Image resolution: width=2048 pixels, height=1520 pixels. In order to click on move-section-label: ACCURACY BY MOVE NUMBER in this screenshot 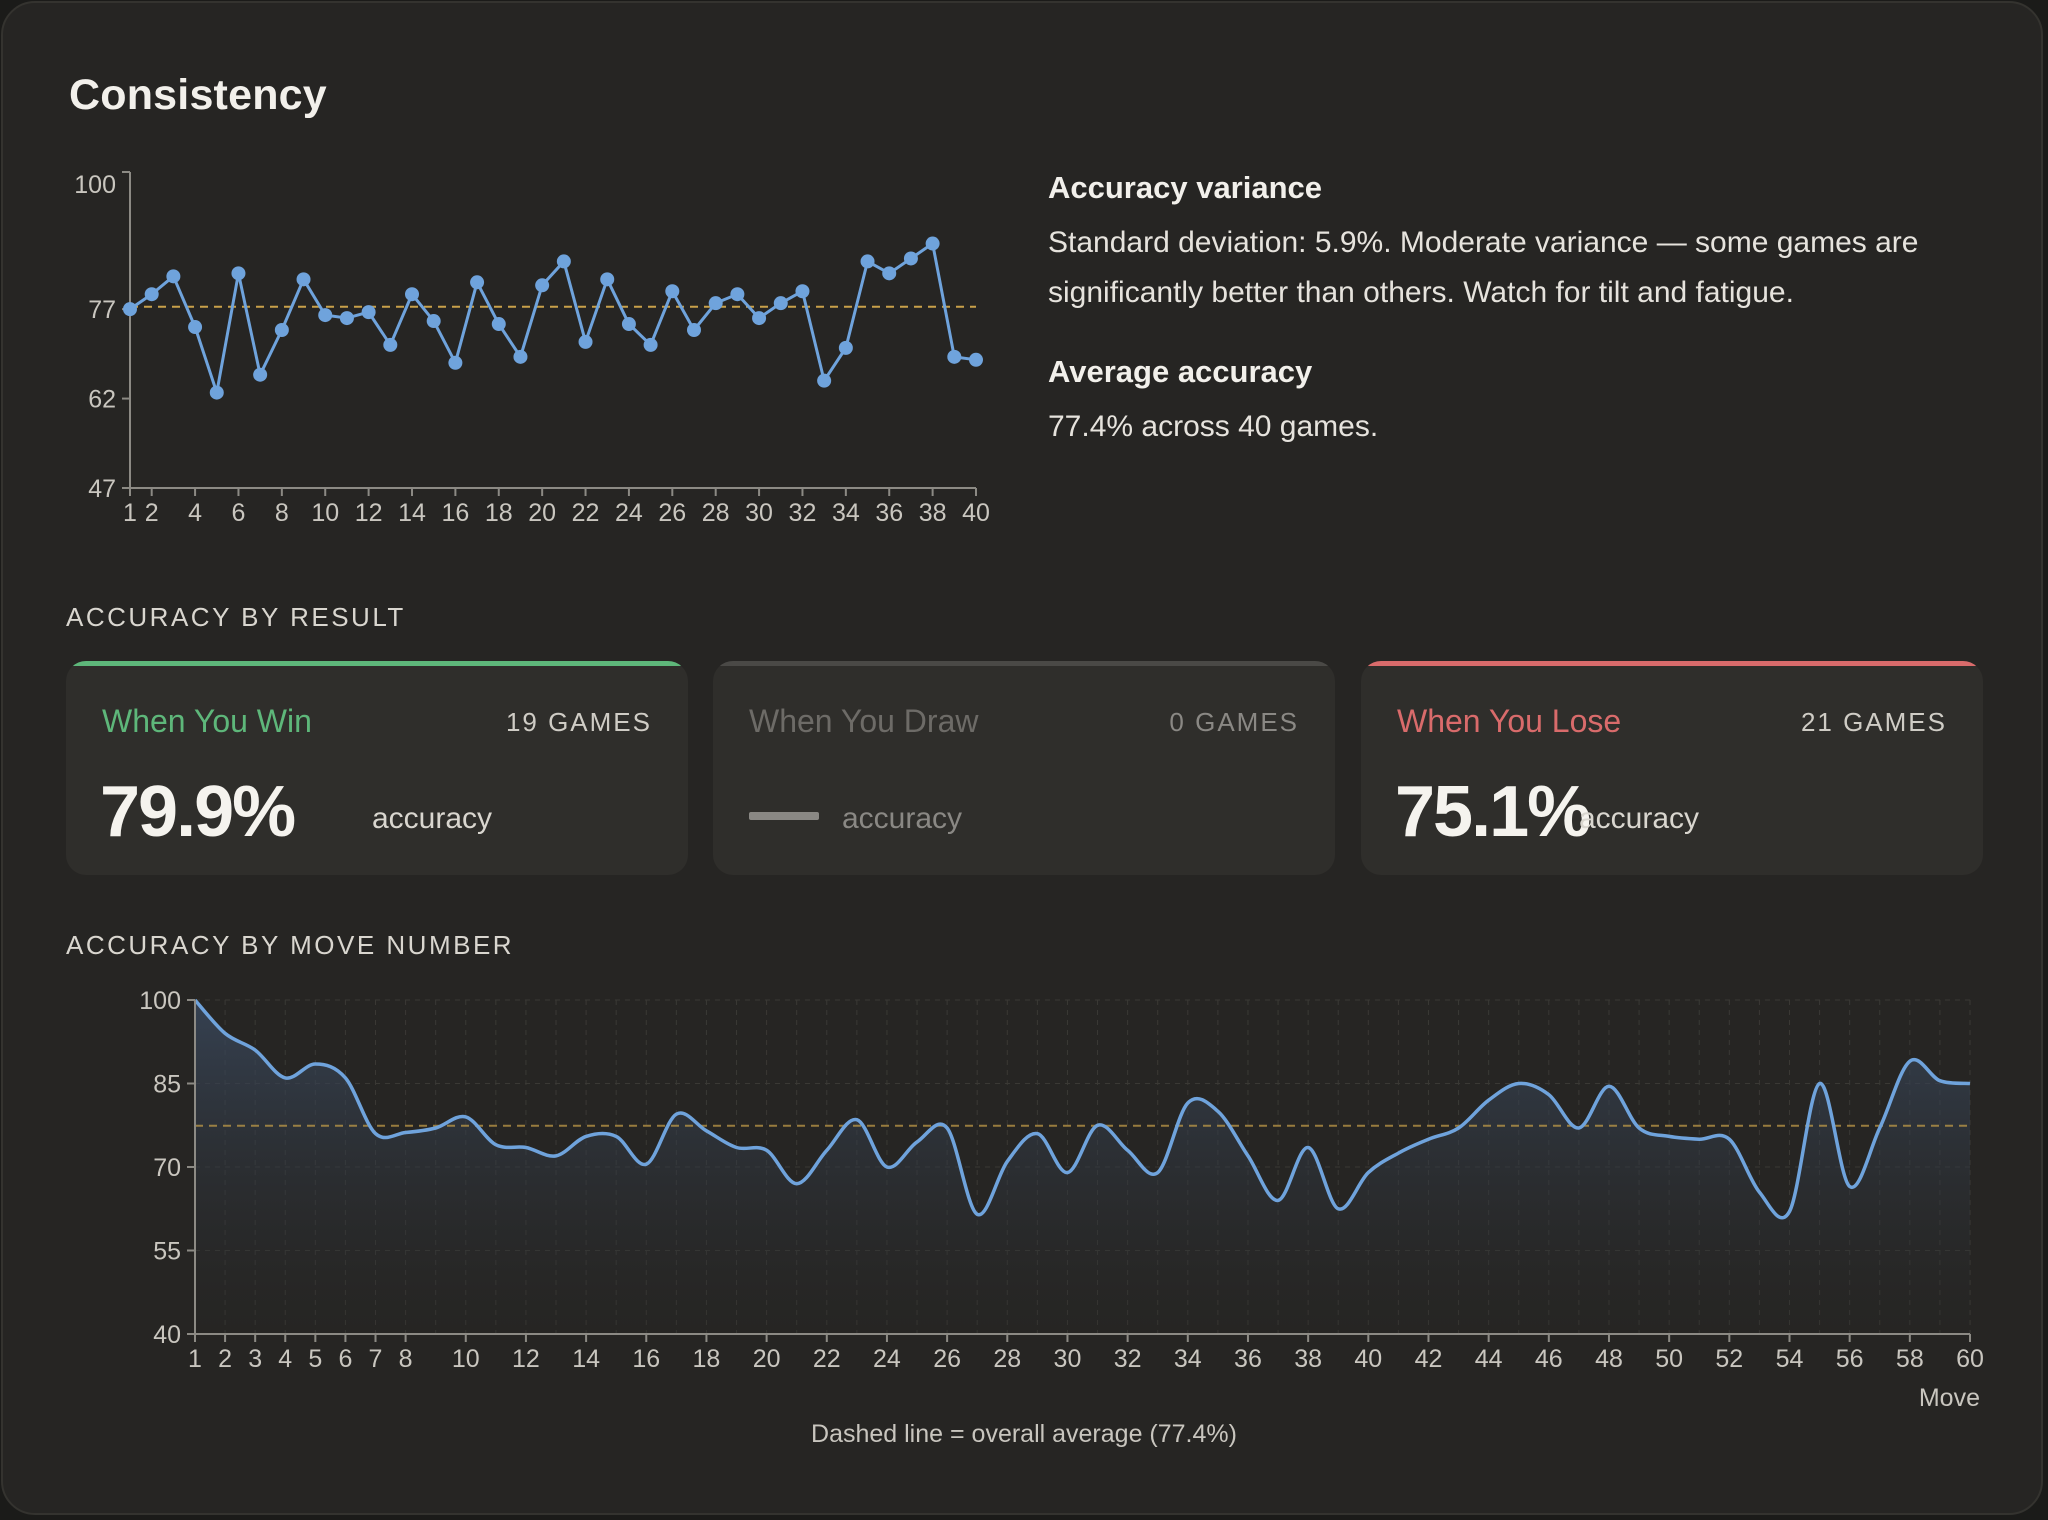, I will do `click(290, 945)`.